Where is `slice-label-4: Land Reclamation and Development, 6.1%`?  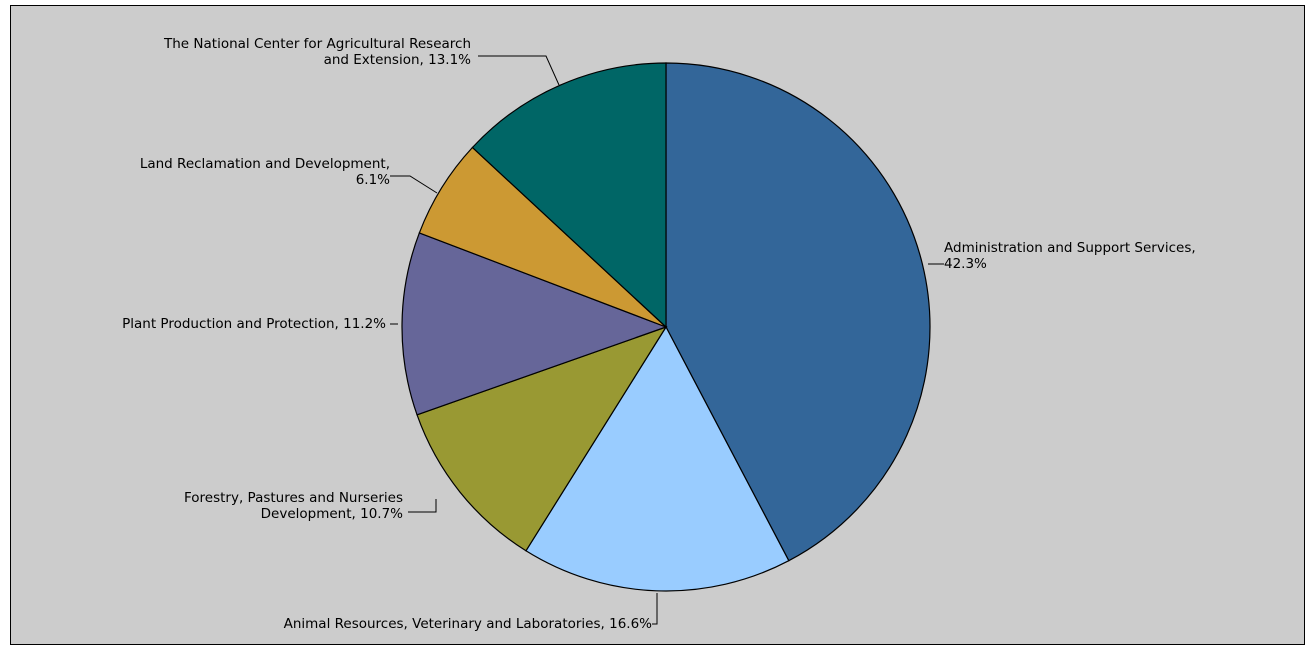 slice-label-4: Land Reclamation and Development, 6.1% is located at coordinates (265, 172).